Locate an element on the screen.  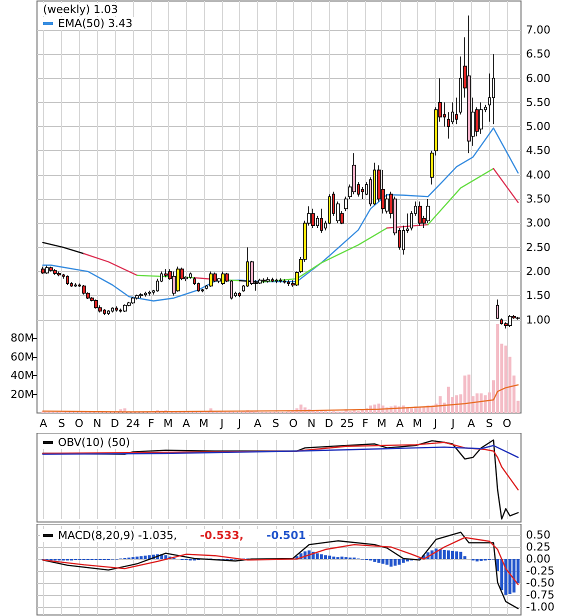
y-tick-label: -1.00 is located at coordinates (540, 607).